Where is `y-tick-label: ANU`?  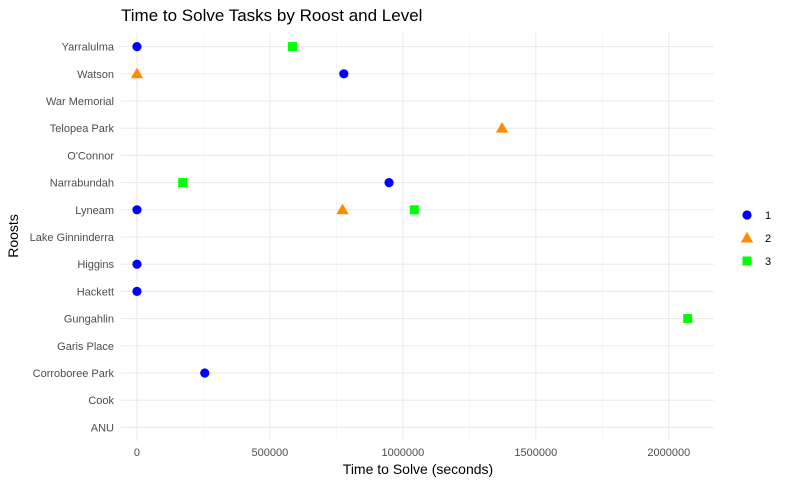 y-tick-label: ANU is located at coordinates (102, 428).